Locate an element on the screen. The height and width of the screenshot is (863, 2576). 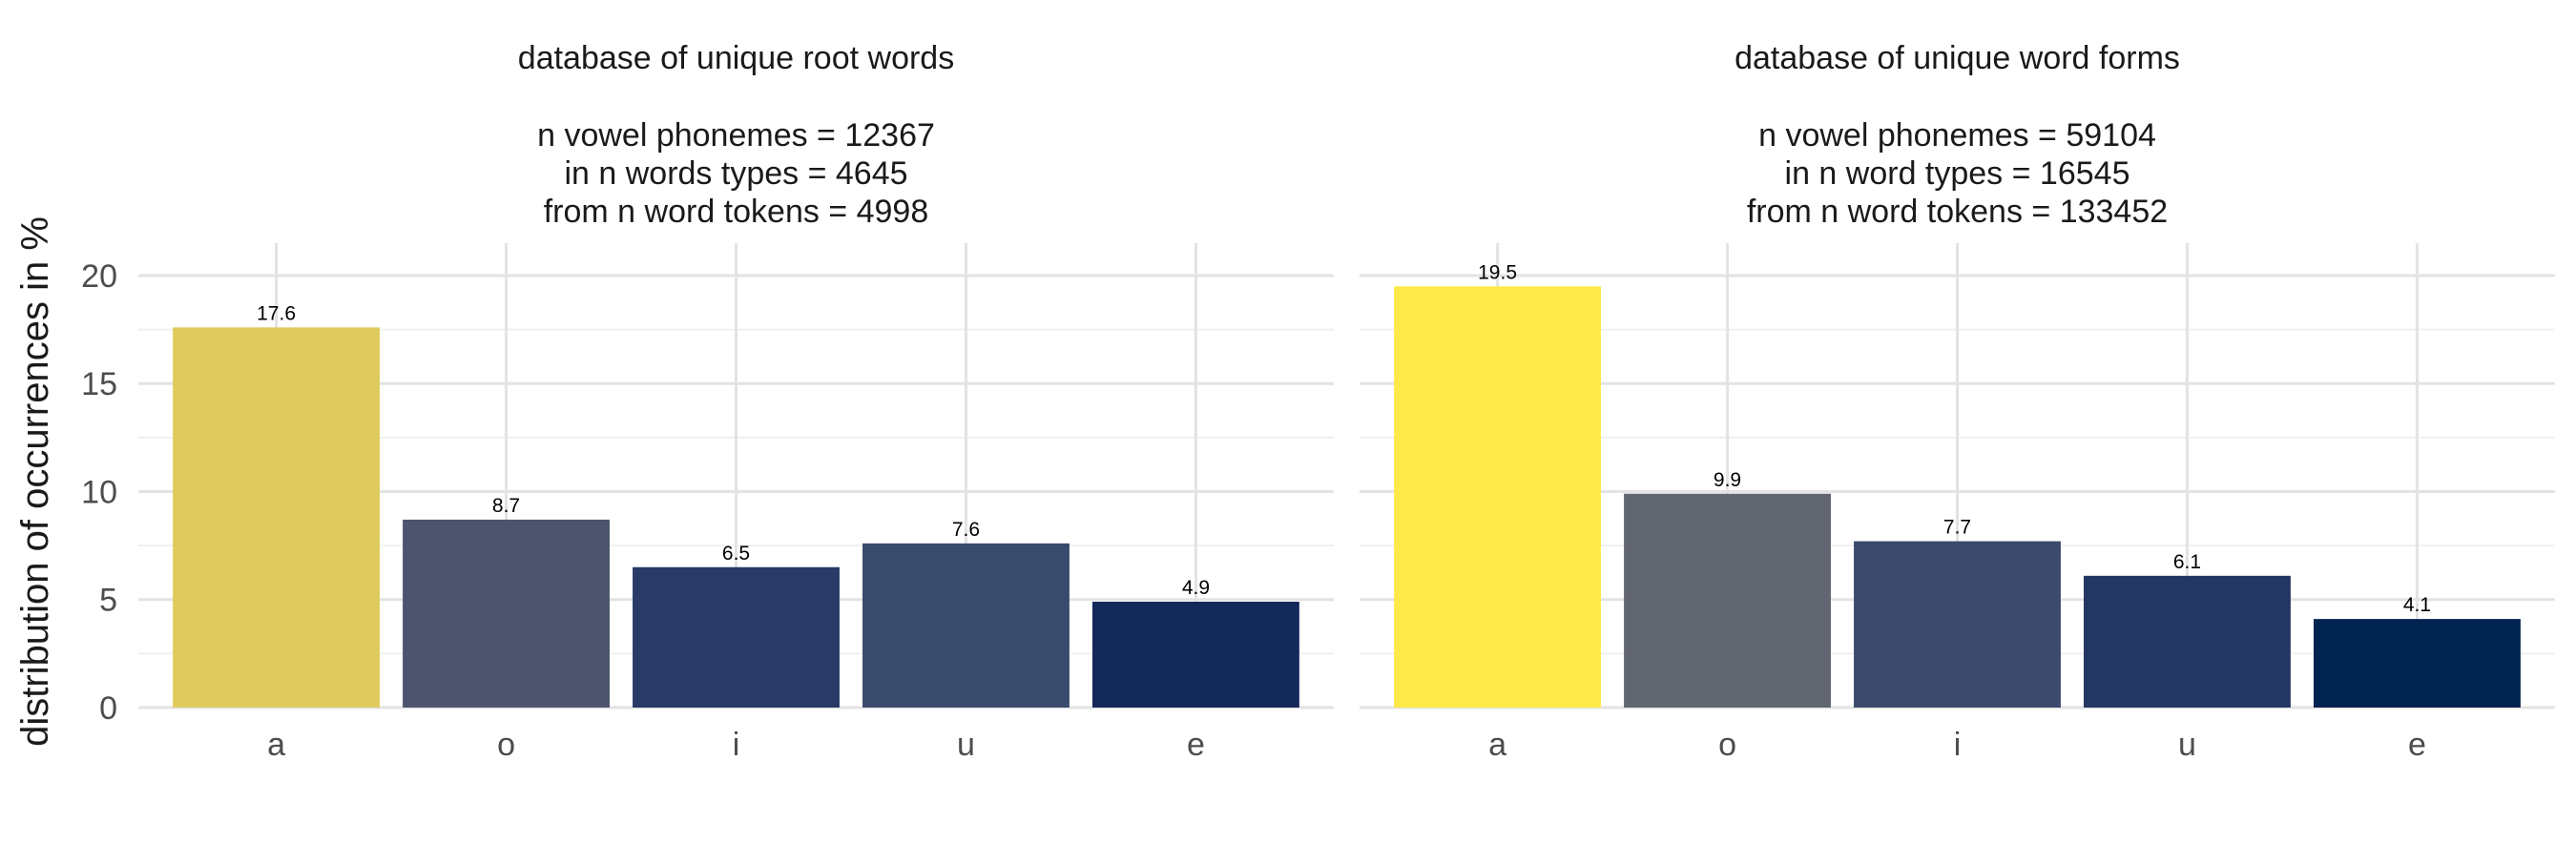
bar-value-label: 17.6 is located at coordinates (276, 313).